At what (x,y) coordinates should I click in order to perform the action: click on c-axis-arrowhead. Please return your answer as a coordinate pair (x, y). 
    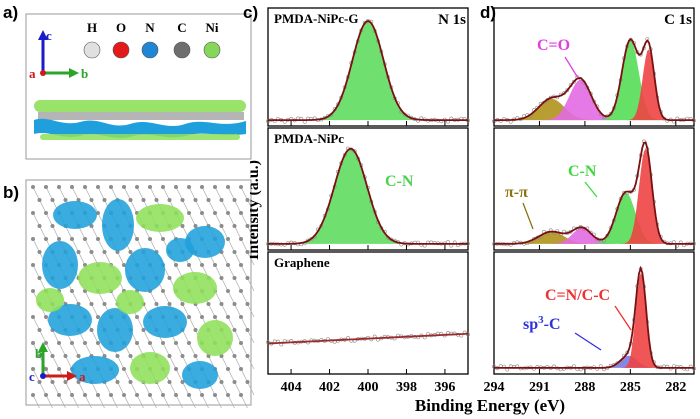
    Looking at the image, I should click on (43, 35).